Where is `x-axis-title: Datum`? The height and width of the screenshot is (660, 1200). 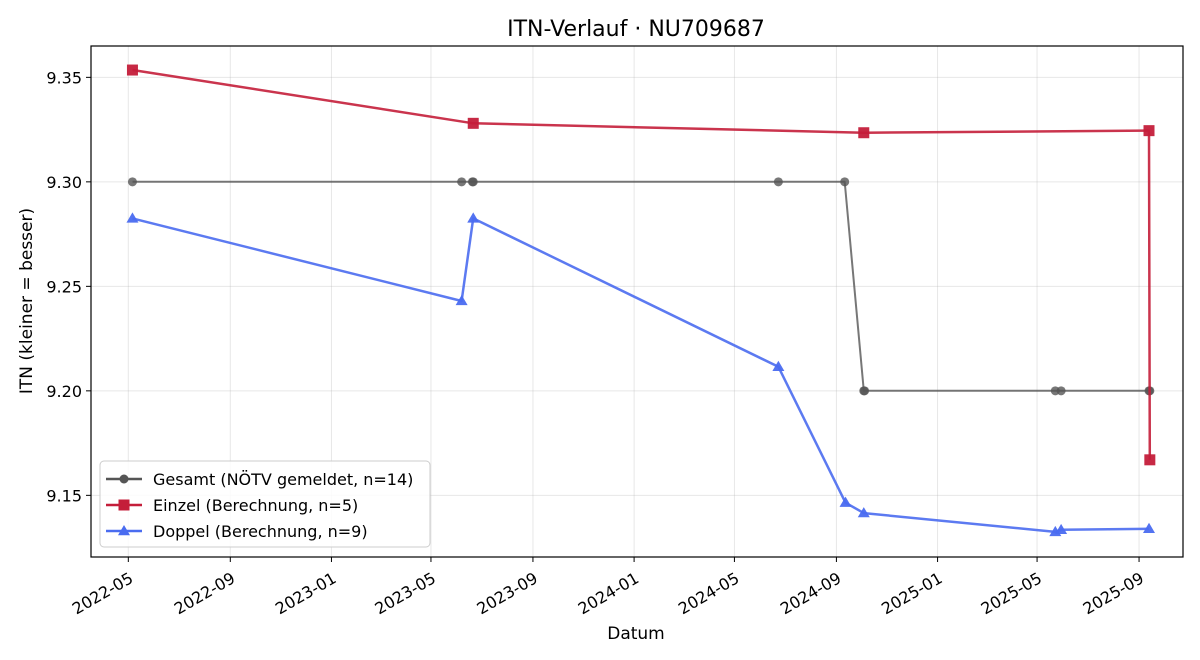 x-axis-title: Datum is located at coordinates (636, 634).